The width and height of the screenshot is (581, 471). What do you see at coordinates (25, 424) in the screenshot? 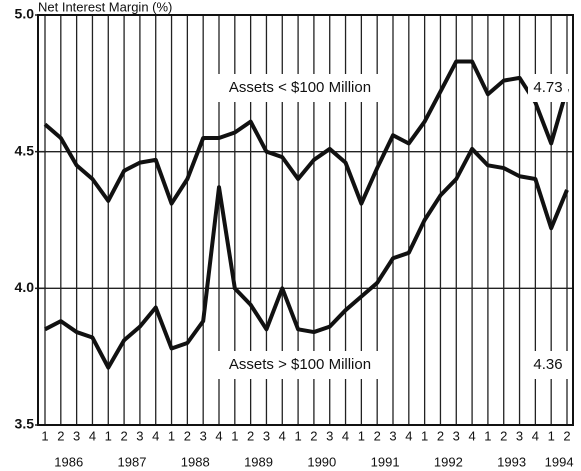
I see `y-tick-label: 3.5` at bounding box center [25, 424].